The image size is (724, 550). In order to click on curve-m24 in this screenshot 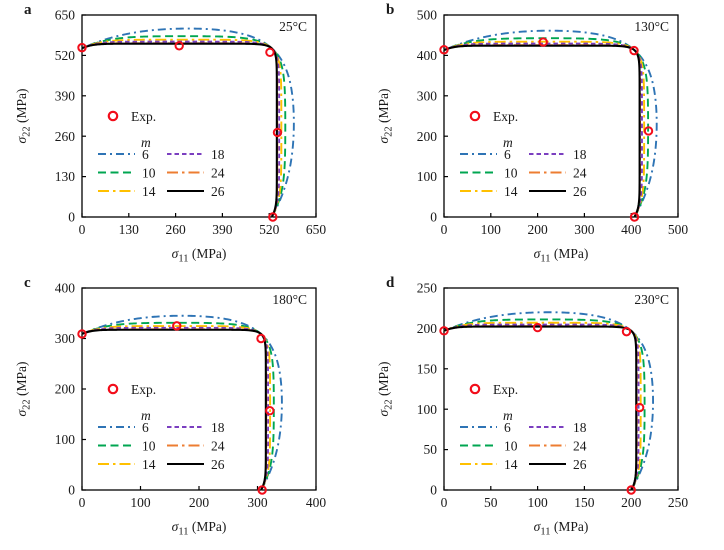, I will do `click(174, 409)`.